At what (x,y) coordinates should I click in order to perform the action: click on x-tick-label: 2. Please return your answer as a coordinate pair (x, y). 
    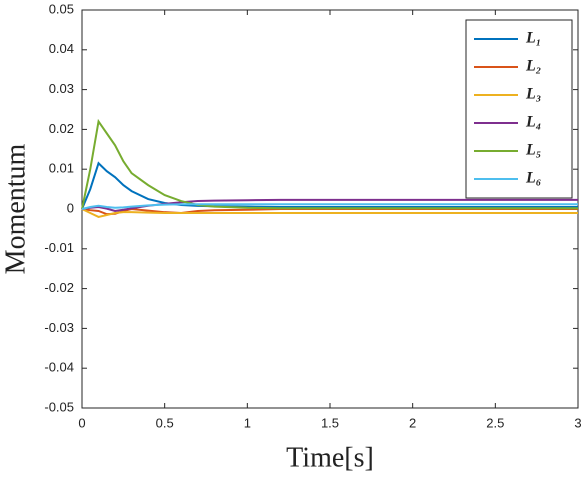
    Looking at the image, I should click on (412, 422).